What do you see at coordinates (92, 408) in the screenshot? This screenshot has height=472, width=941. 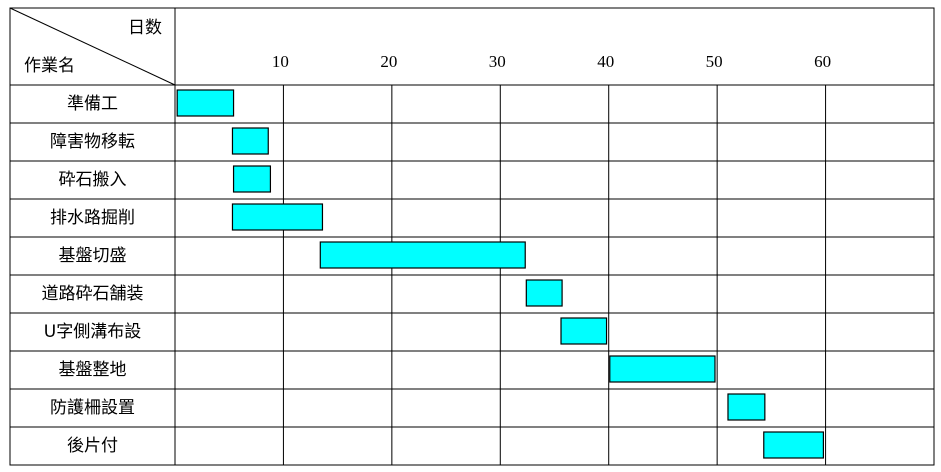 I see `task-label: 防護柵設置` at bounding box center [92, 408].